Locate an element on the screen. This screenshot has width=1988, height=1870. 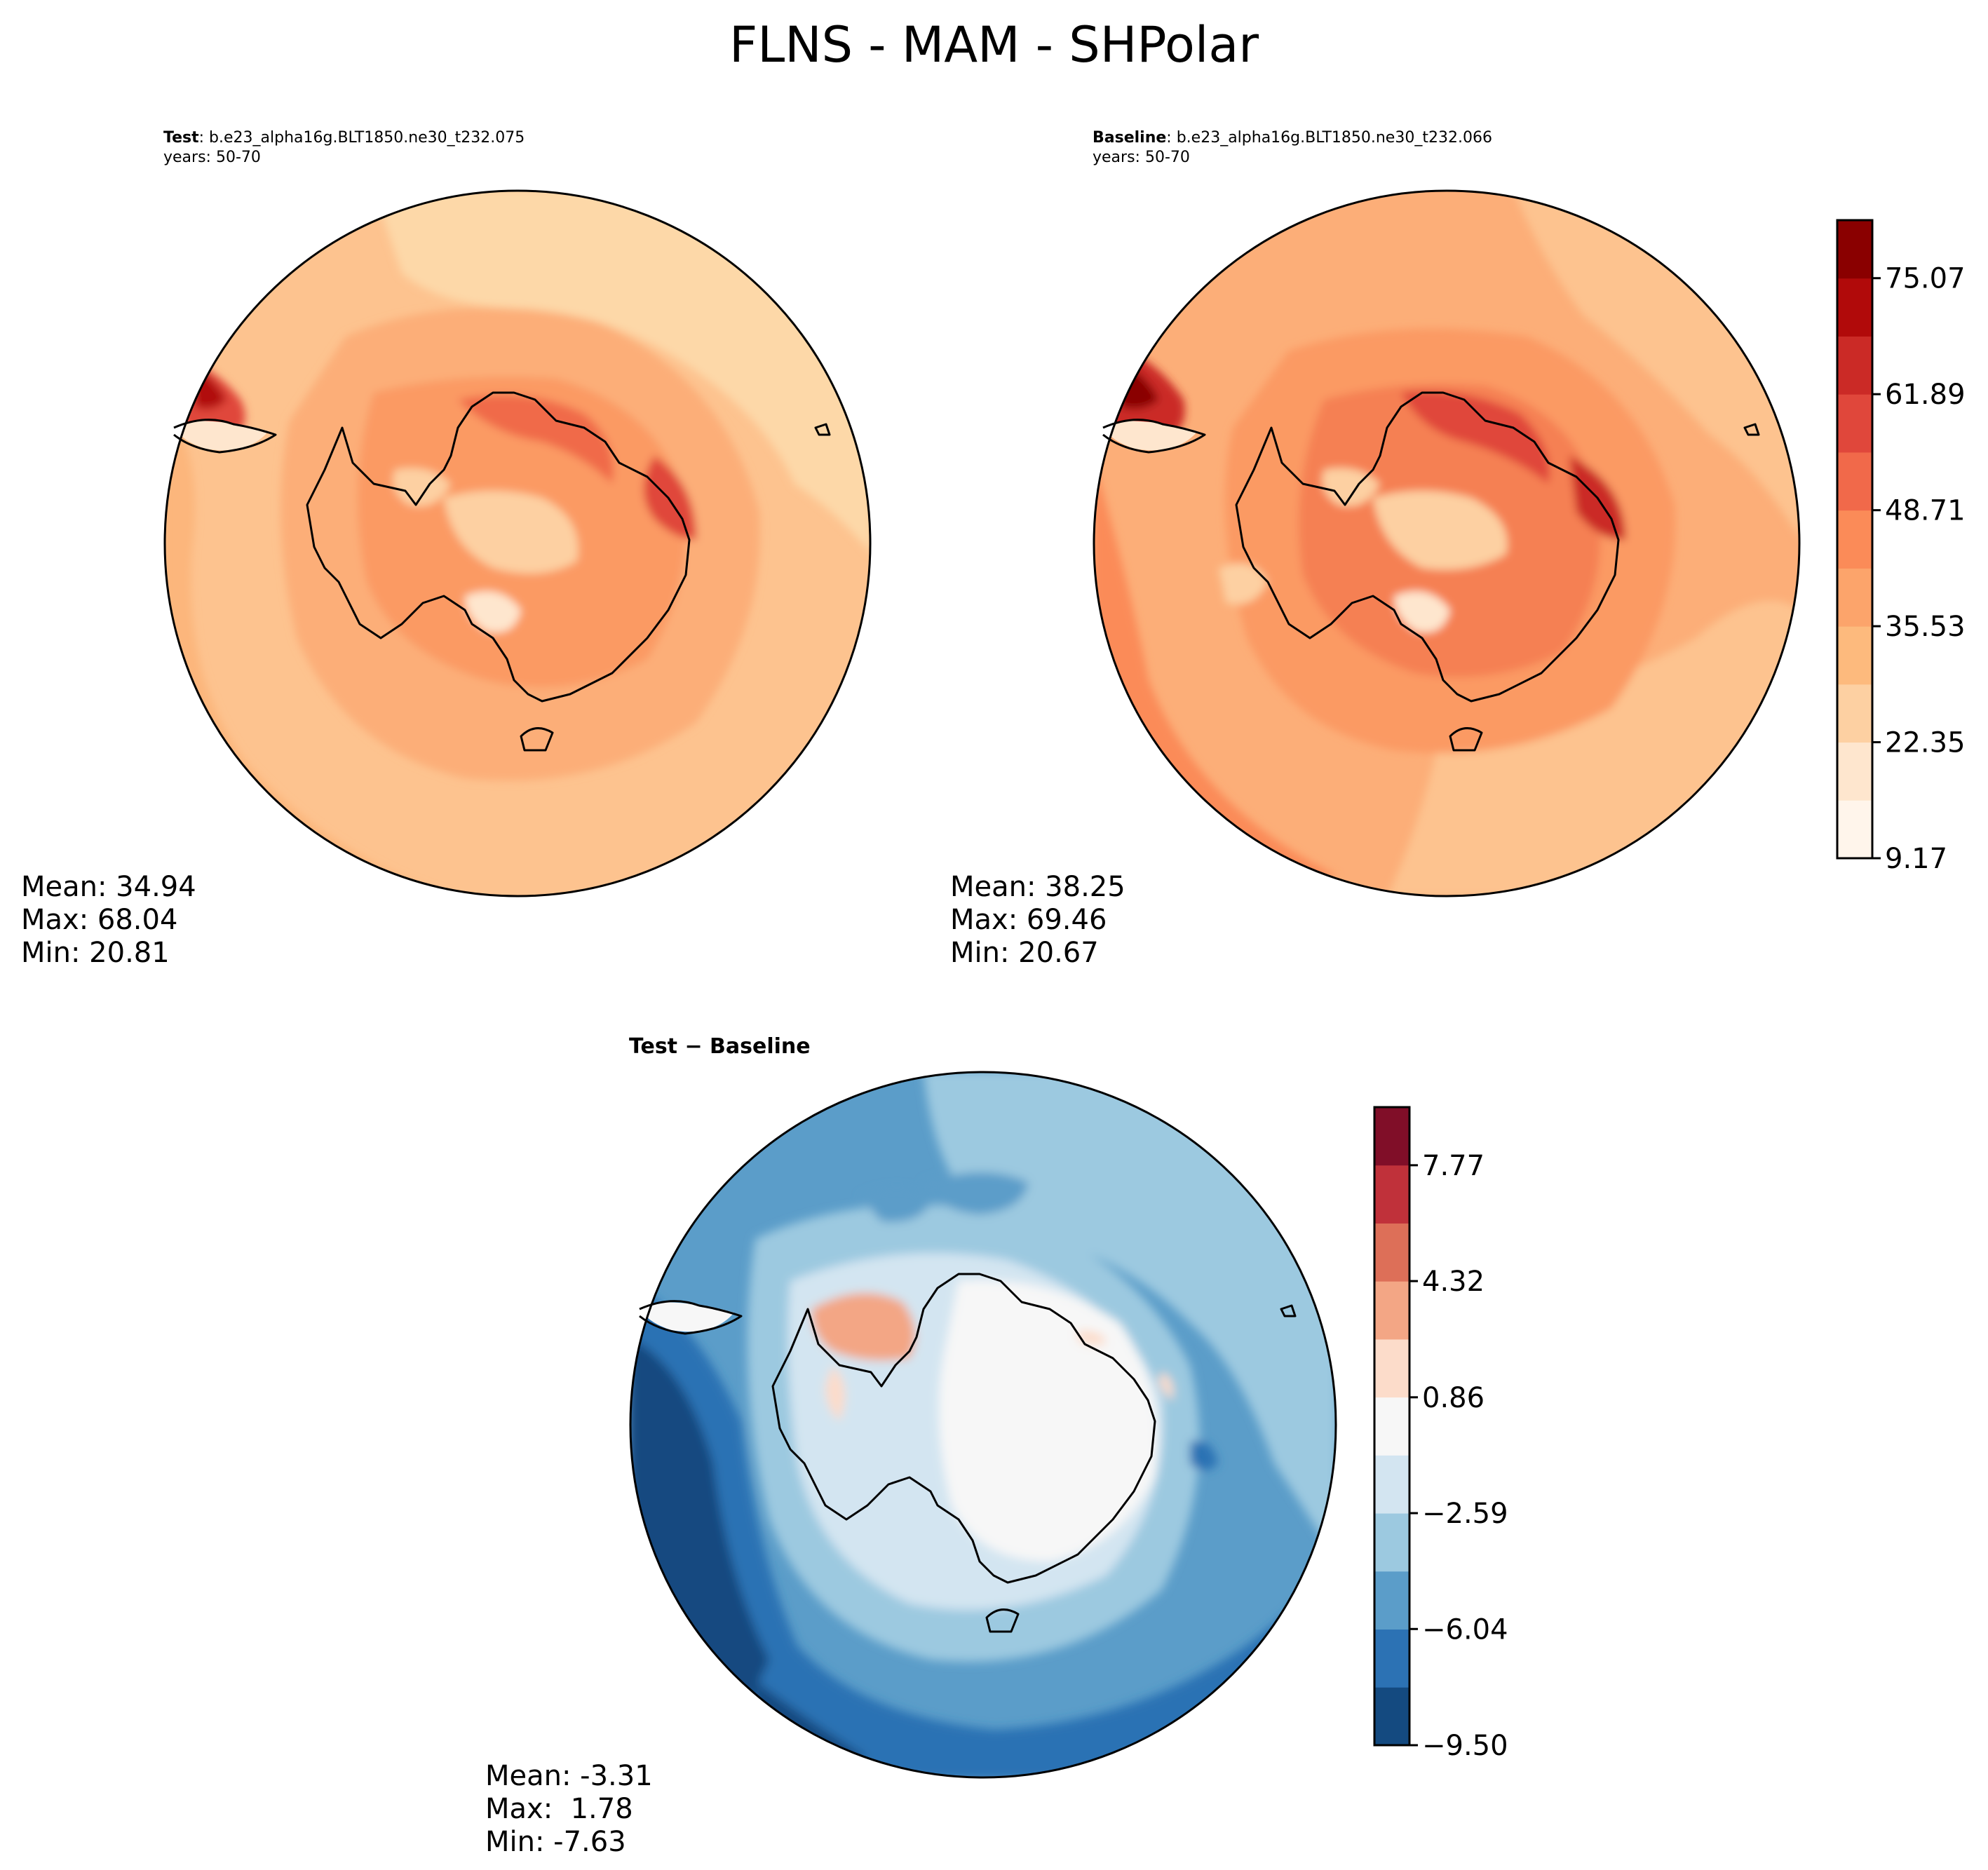
baseline-years: years: 50-70 is located at coordinates (1141, 157).